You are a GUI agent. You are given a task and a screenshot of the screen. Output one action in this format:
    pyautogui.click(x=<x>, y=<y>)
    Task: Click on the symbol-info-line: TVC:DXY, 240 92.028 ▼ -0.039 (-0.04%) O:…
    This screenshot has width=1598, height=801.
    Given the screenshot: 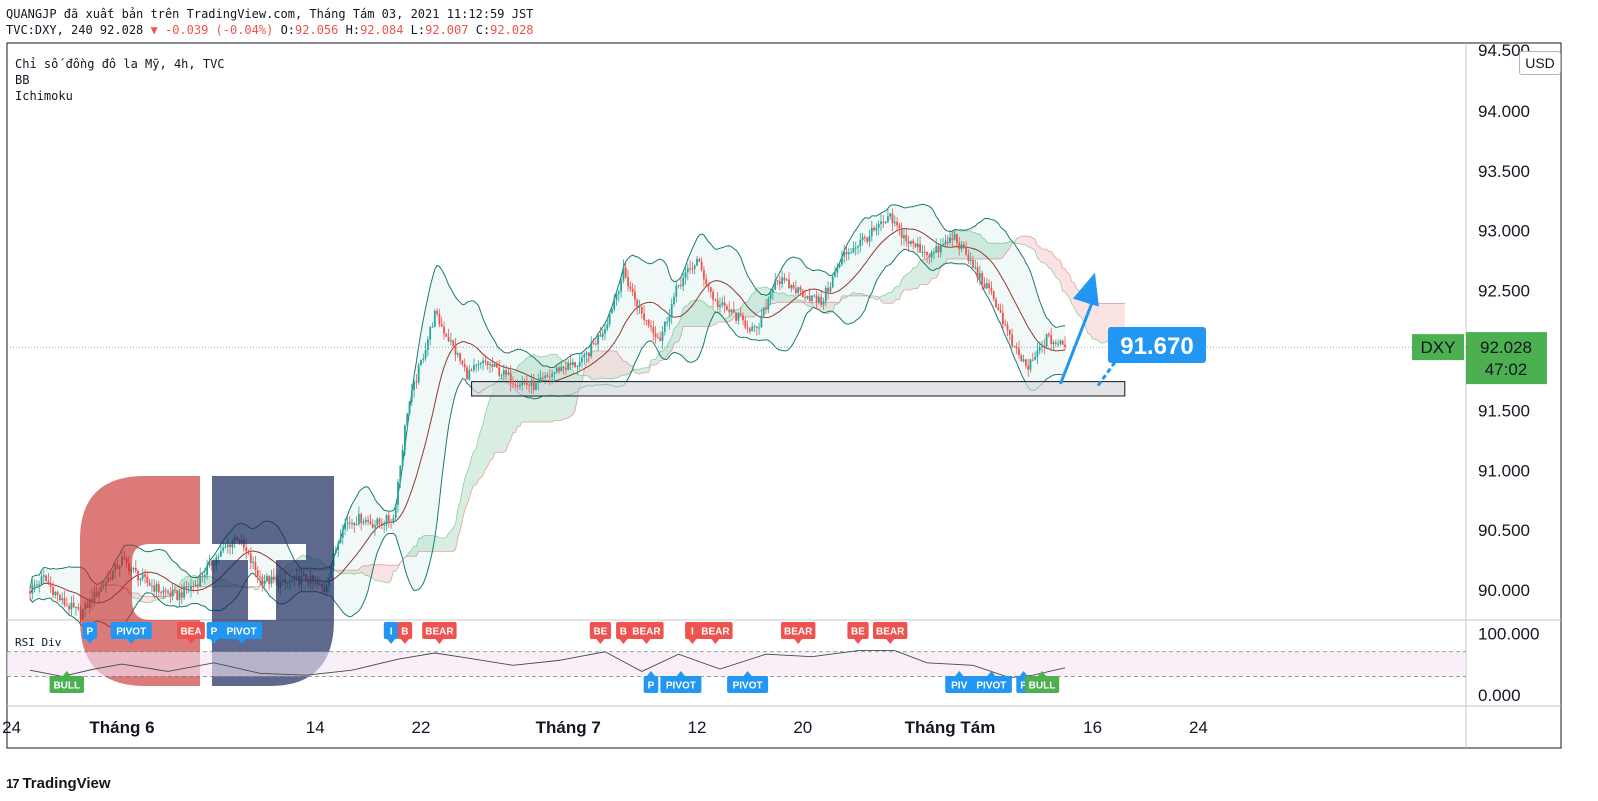 What is the action you would take?
    pyautogui.click(x=270, y=30)
    